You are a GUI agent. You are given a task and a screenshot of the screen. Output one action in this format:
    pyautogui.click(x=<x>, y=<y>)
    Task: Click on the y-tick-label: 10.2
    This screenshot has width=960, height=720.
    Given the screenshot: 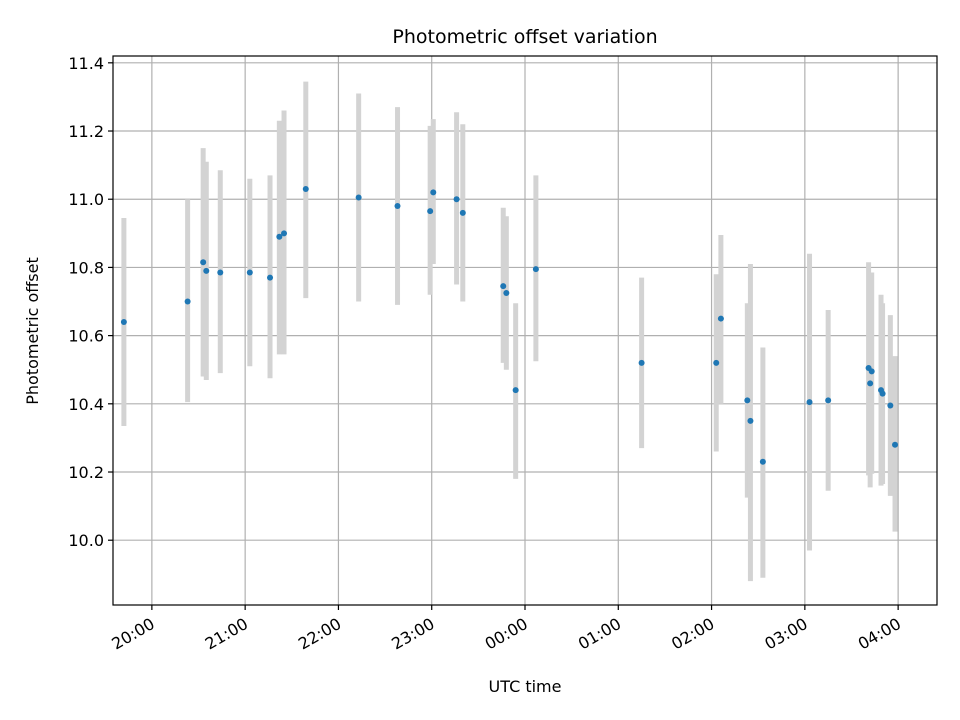 What is the action you would take?
    pyautogui.click(x=86, y=472)
    